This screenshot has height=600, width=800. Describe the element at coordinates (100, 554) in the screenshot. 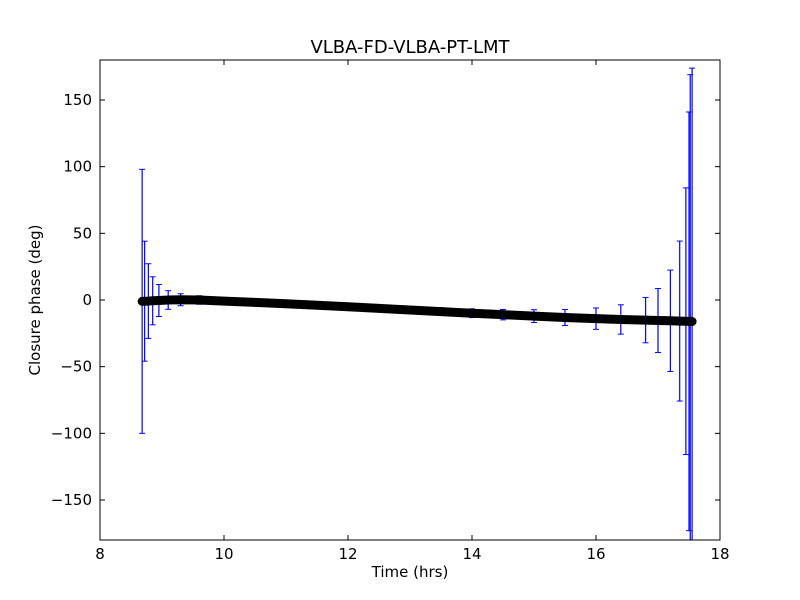

I see `x-tick-label: 8` at that location.